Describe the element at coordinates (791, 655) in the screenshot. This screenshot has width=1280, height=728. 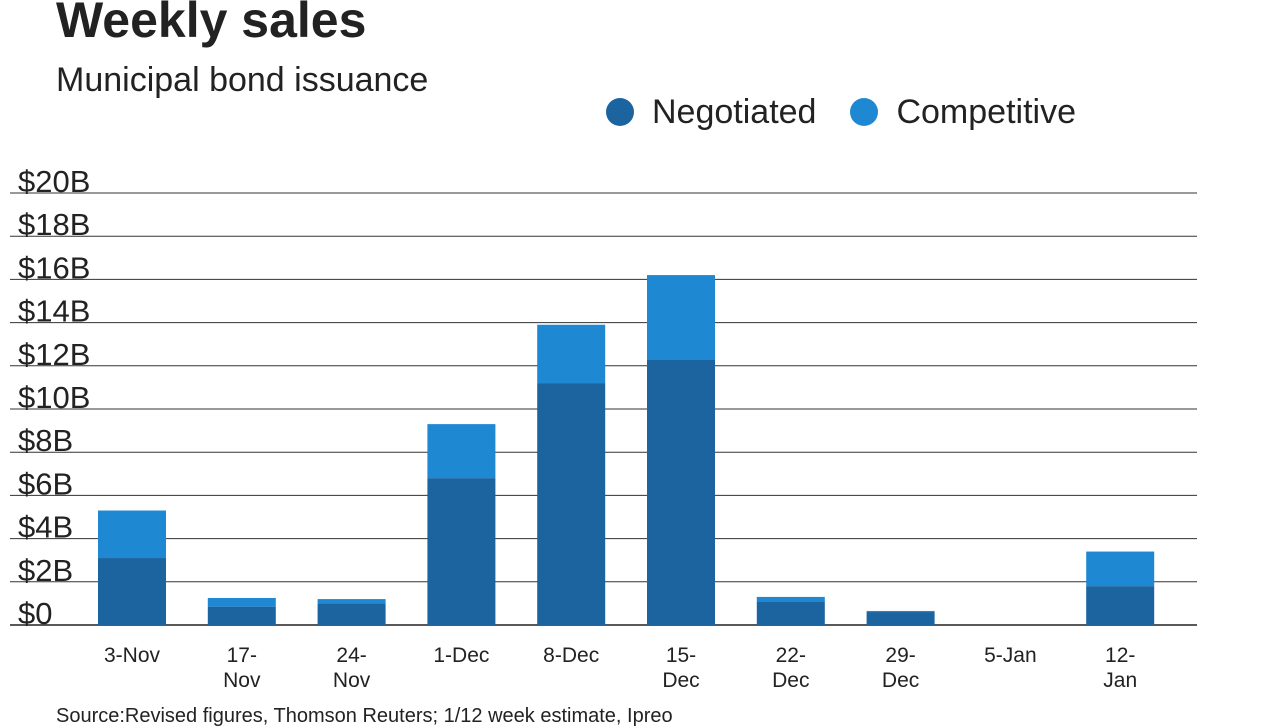
I see `x-tick-label: 22-` at that location.